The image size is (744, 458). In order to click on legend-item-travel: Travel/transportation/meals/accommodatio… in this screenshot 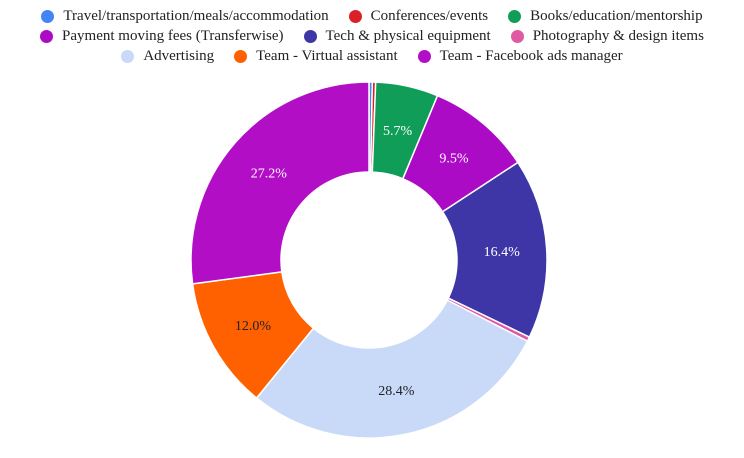, I will do `click(185, 16)`.